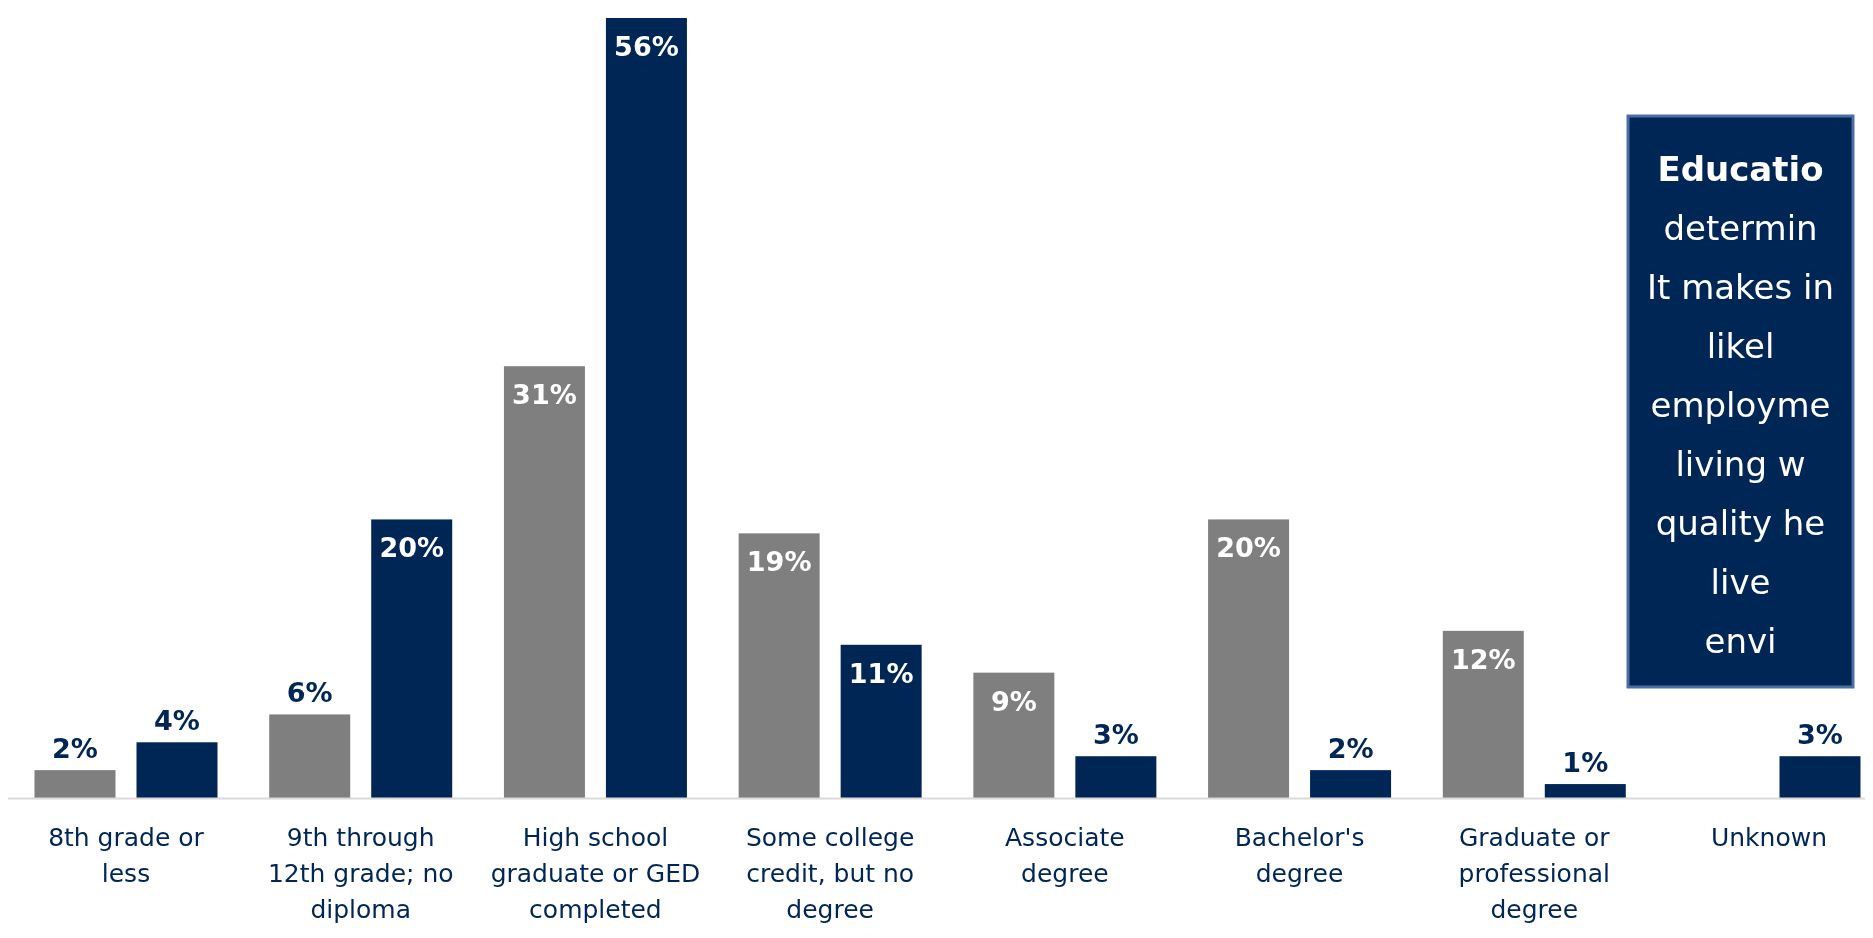 The width and height of the screenshot is (1873, 938). I want to click on data-label: 11%, so click(881, 673).